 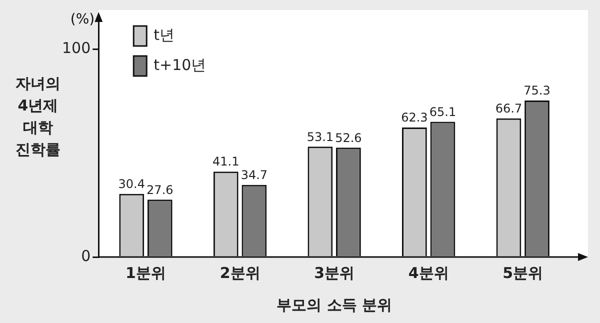 I want to click on data-label: 75.3, so click(x=537, y=91).